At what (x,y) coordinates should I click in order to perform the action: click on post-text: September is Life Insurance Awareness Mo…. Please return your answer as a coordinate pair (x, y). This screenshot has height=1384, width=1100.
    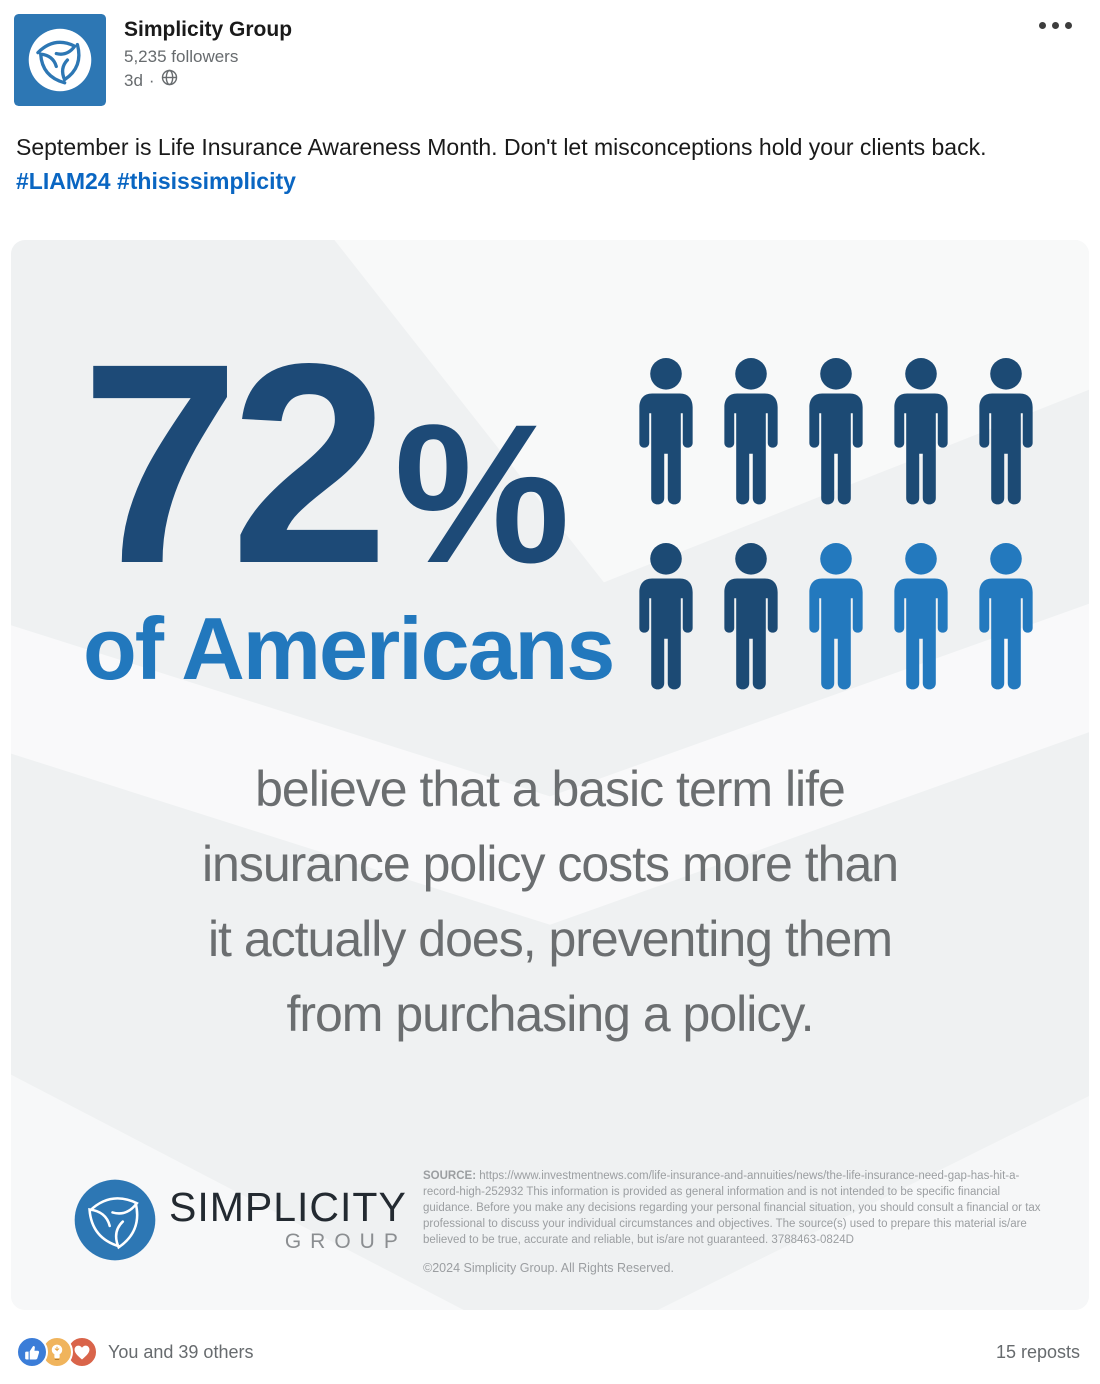
    Looking at the image, I should click on (550, 164).